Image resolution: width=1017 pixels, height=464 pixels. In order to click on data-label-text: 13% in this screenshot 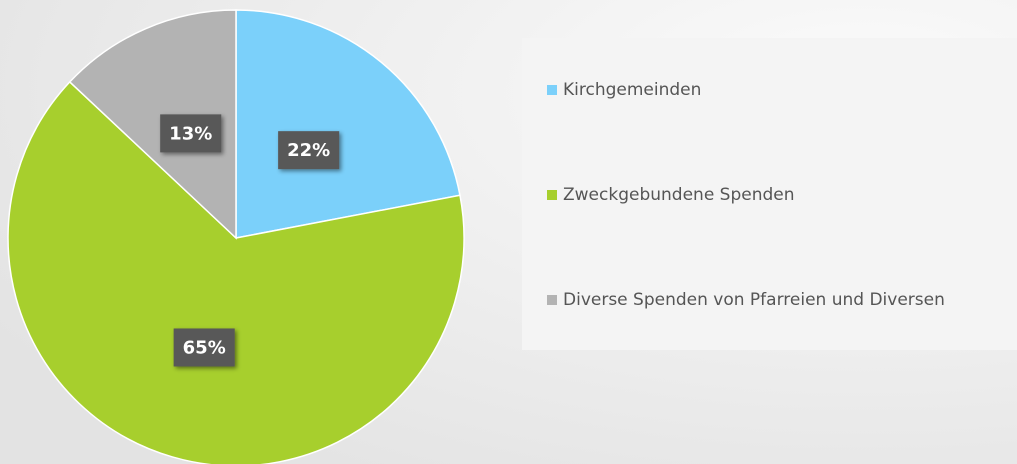, I will do `click(190, 133)`.